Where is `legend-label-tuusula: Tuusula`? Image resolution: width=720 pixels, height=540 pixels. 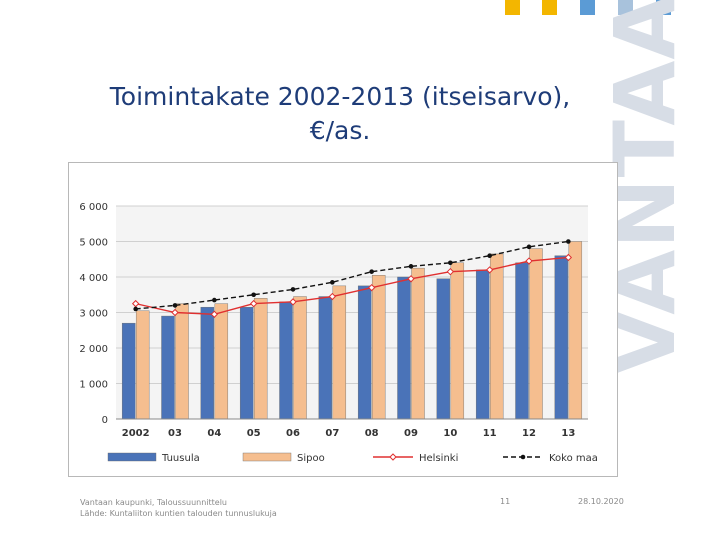
legend-label-tuusula: Tuusula is located at coordinates (180, 458).